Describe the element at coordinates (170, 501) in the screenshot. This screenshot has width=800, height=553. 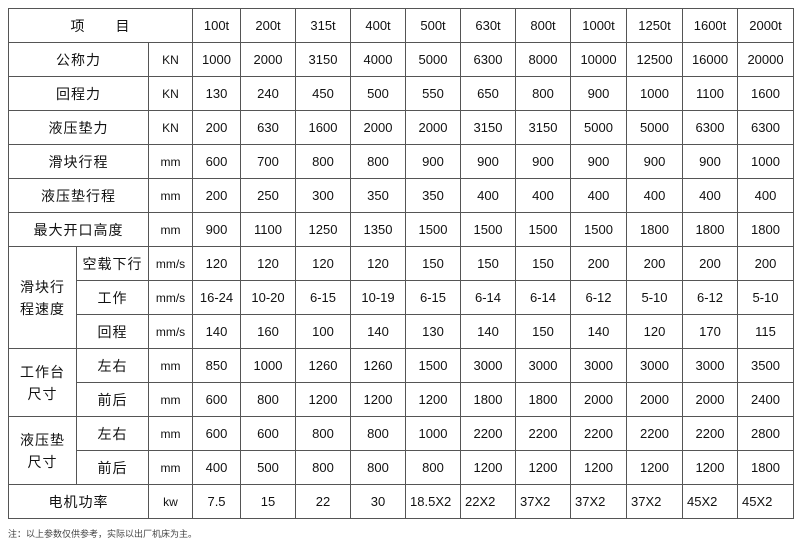
I see `unit-cell: kw` at that location.